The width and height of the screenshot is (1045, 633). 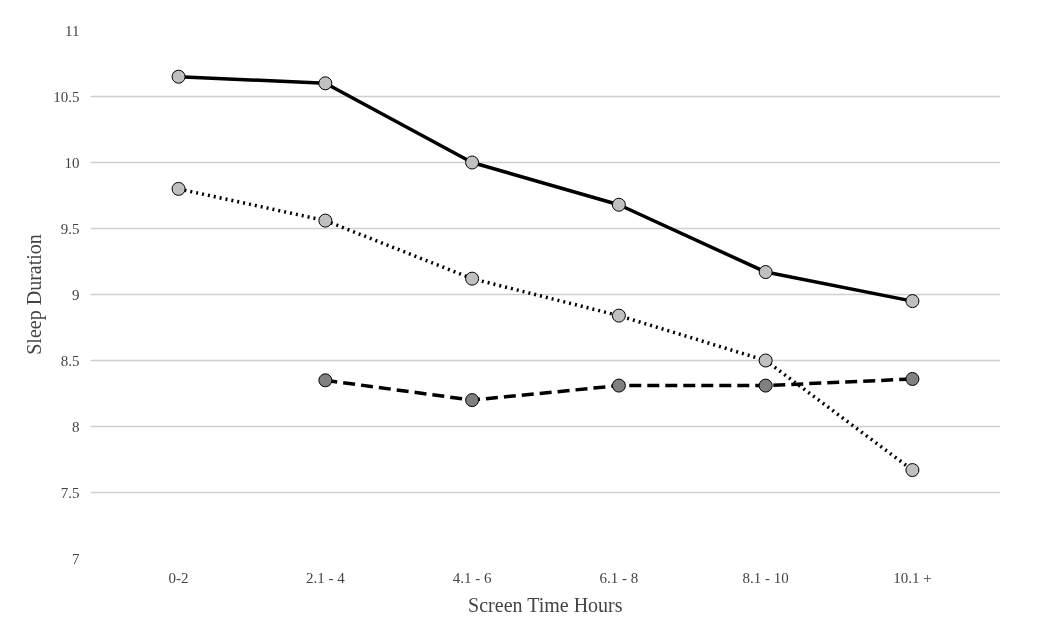 I want to click on x-tick-label: 0-2, so click(x=178, y=577).